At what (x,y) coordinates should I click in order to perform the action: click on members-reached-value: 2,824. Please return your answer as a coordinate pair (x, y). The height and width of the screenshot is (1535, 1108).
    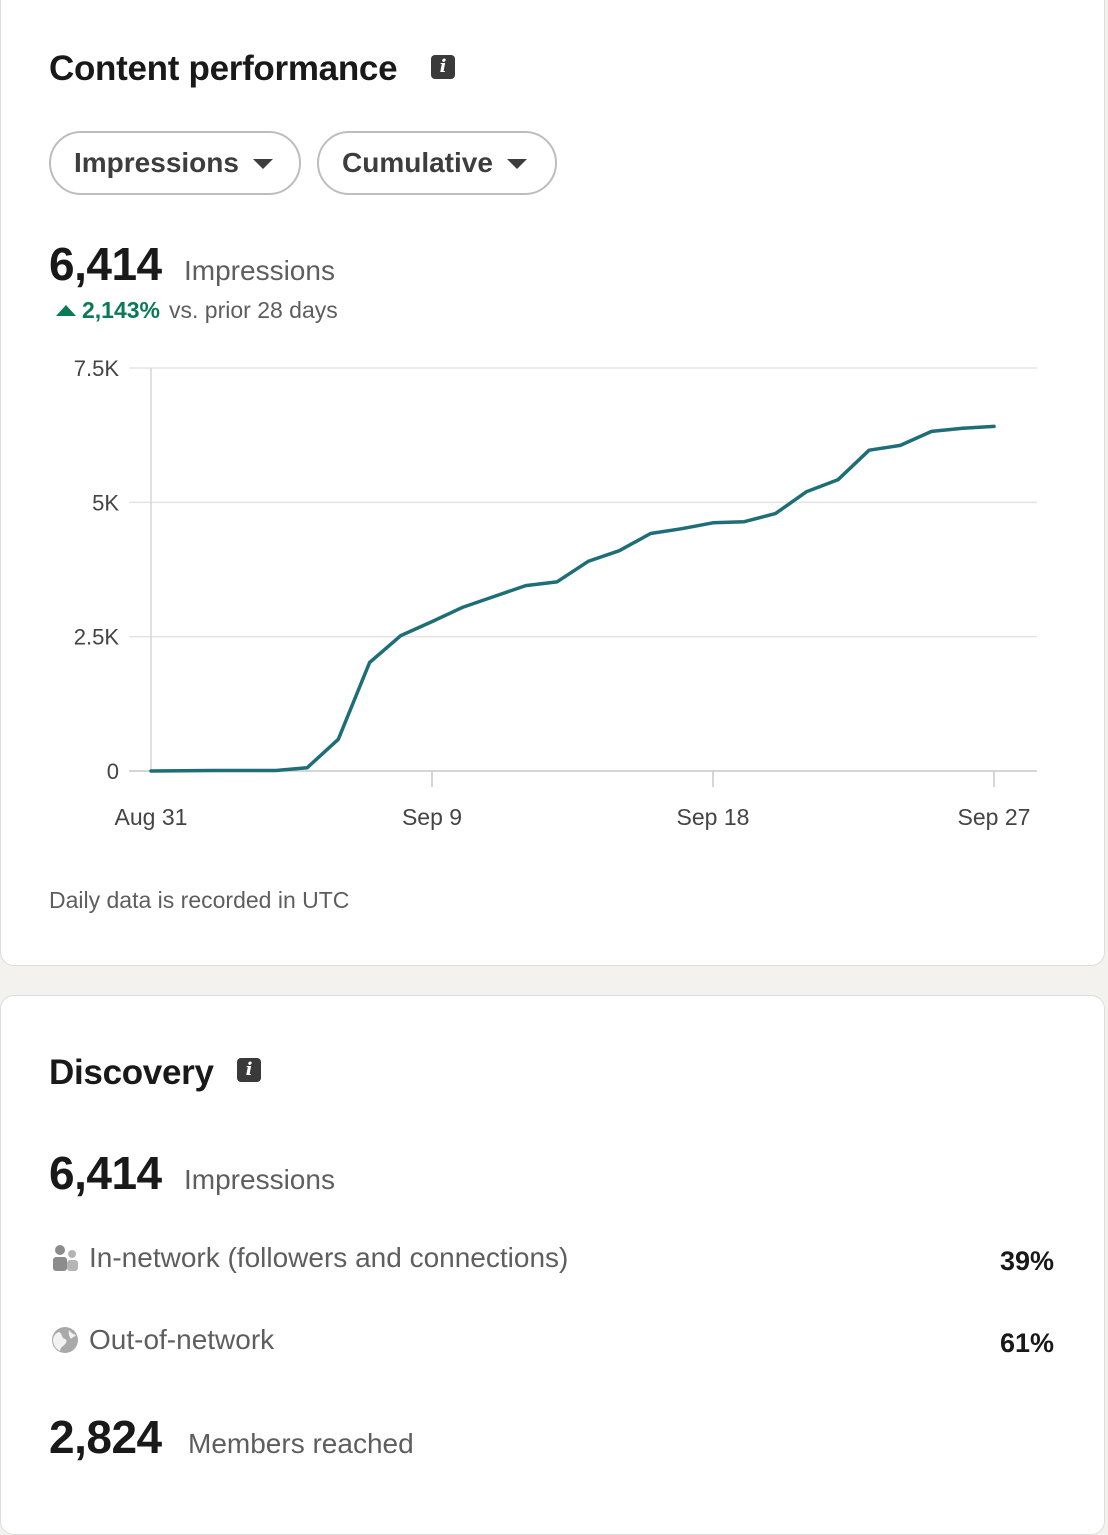
    Looking at the image, I should click on (105, 1437).